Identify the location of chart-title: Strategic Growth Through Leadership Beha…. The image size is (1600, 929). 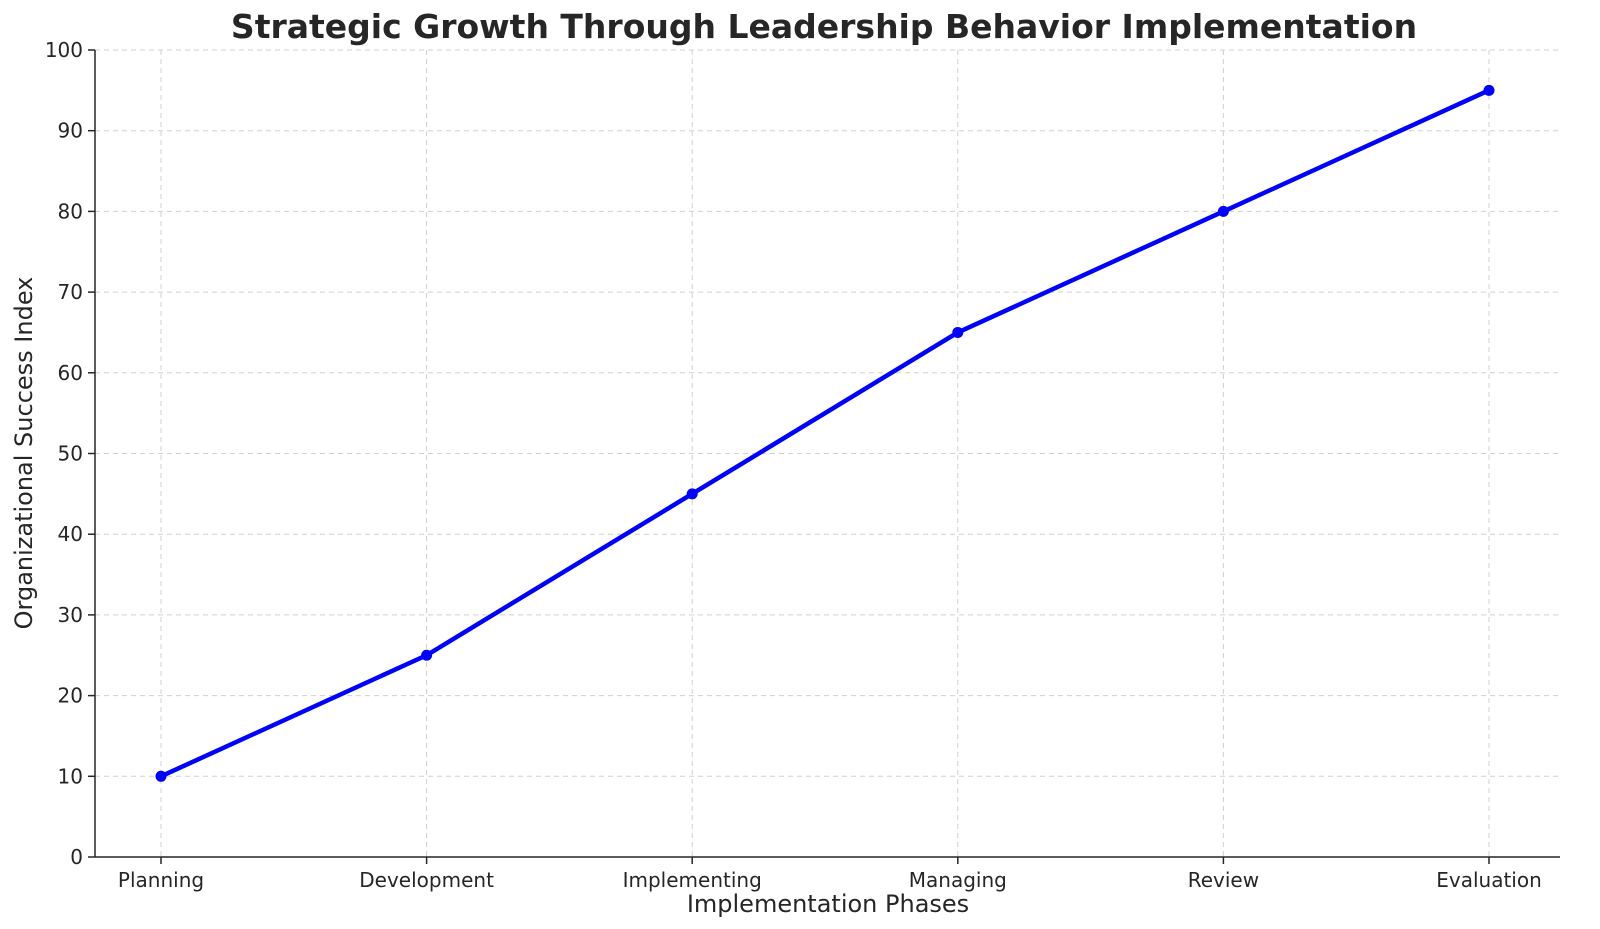
(824, 26).